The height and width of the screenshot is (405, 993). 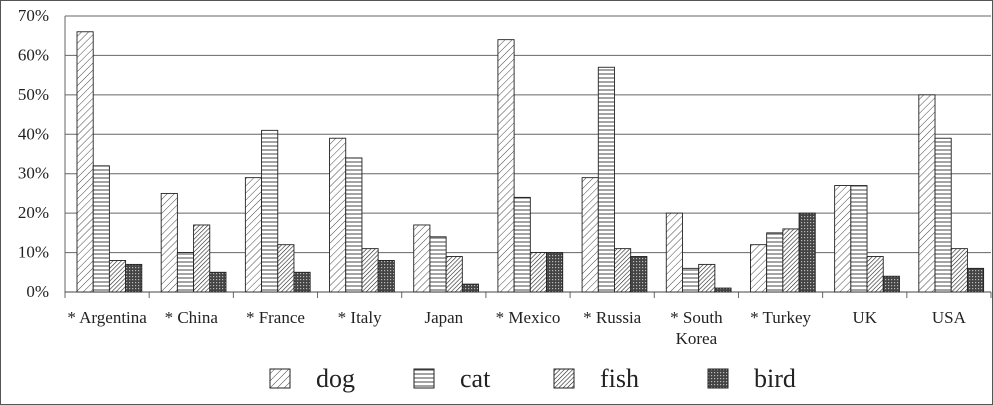 What do you see at coordinates (424, 378) in the screenshot?
I see `legend-swatch-cat` at bounding box center [424, 378].